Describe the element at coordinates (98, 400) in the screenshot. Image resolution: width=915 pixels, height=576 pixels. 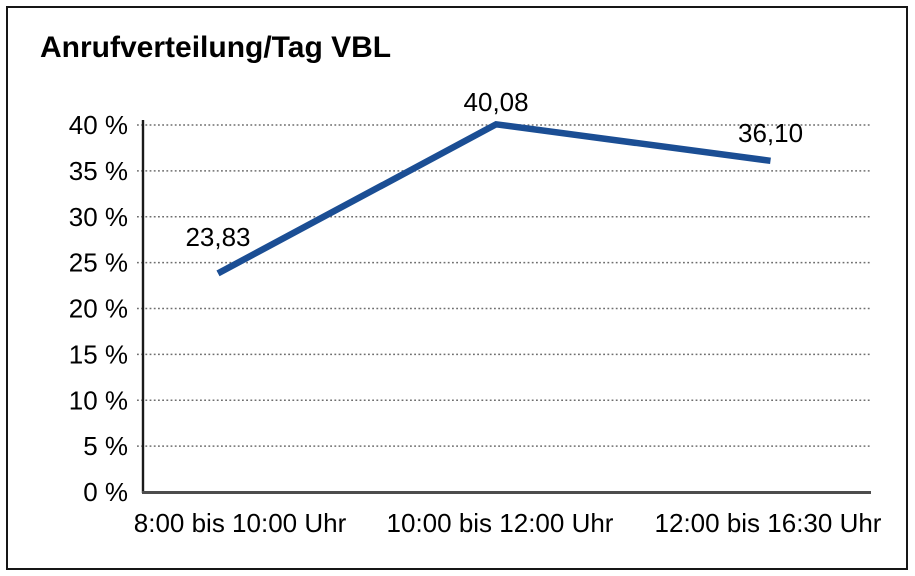
I see `y-tick-label: 10 %` at that location.